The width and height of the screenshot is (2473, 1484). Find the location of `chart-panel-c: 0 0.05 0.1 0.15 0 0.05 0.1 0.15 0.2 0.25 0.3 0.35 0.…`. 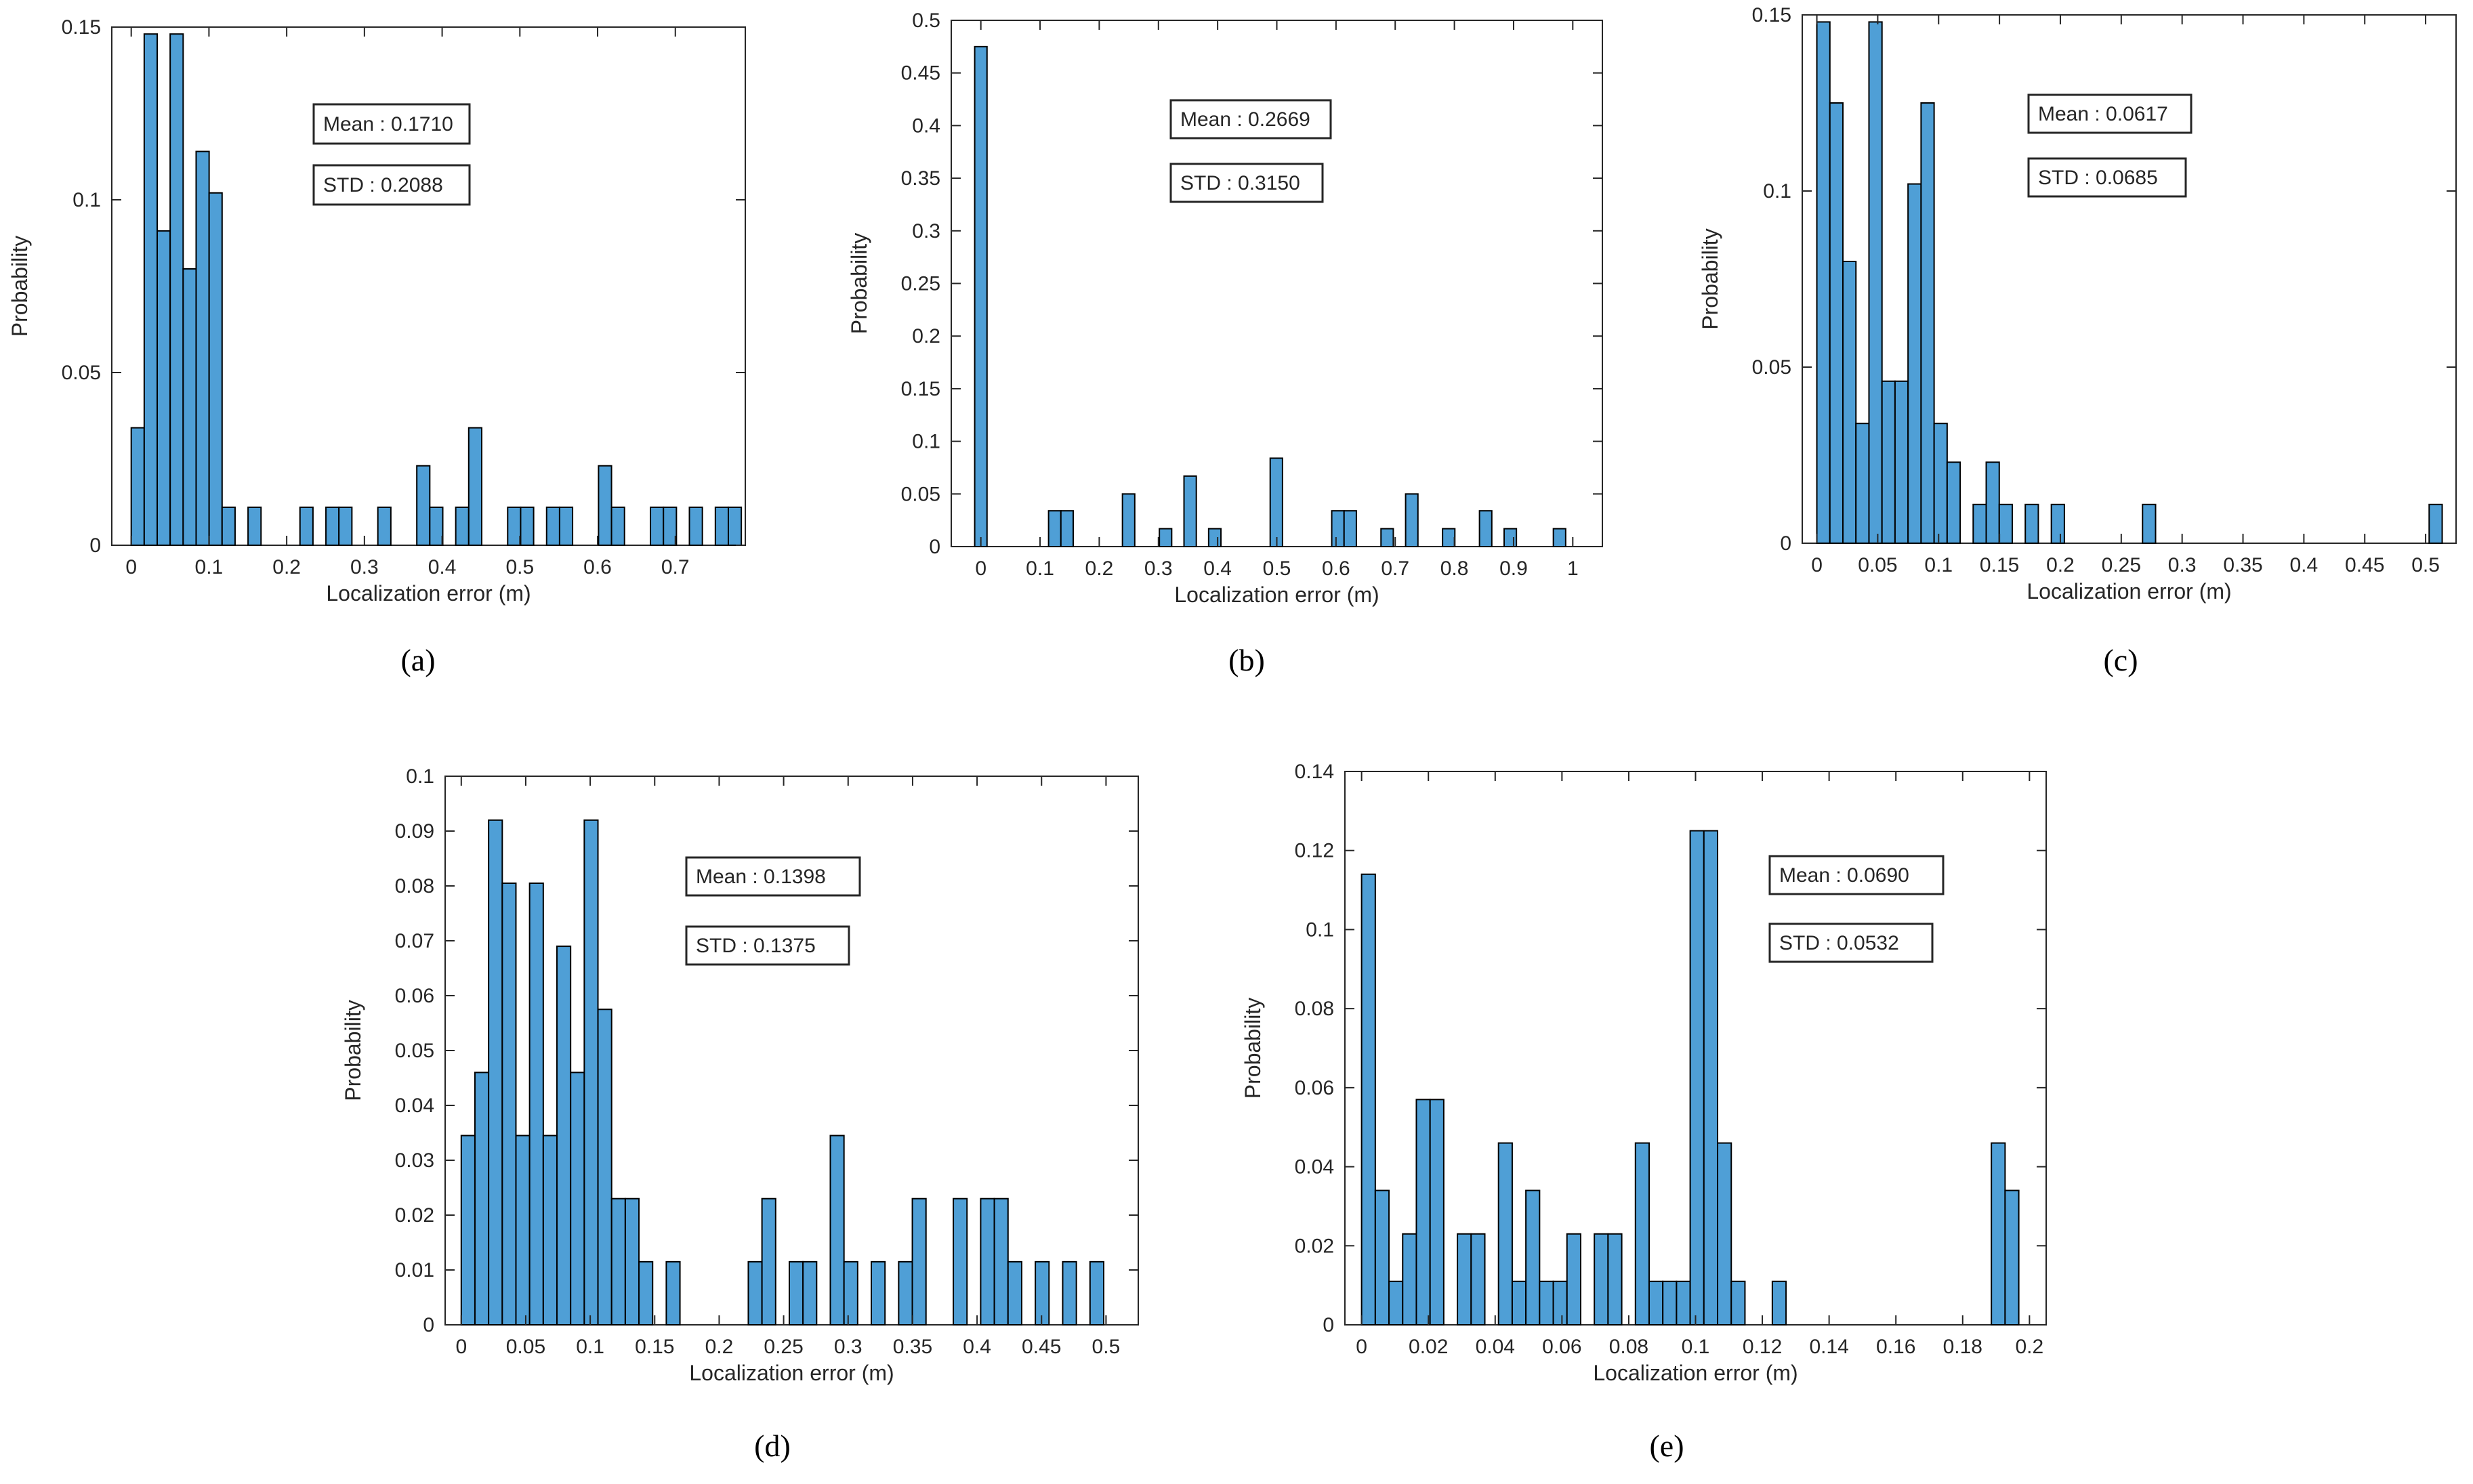

chart-panel-c: 0 0.05 0.1 0.15 0 0.05 0.1 0.15 0.2 0.25 0.3 0.35 0.… is located at coordinates (2077, 340).